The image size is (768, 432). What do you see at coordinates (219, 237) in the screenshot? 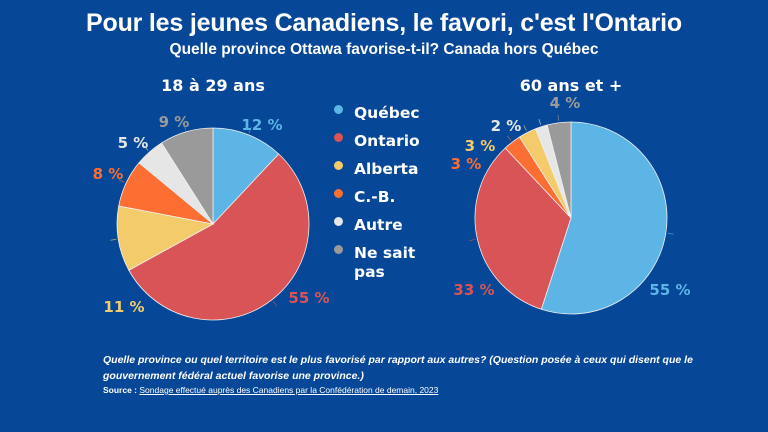
I see `pie-slice-young-ontario` at bounding box center [219, 237].